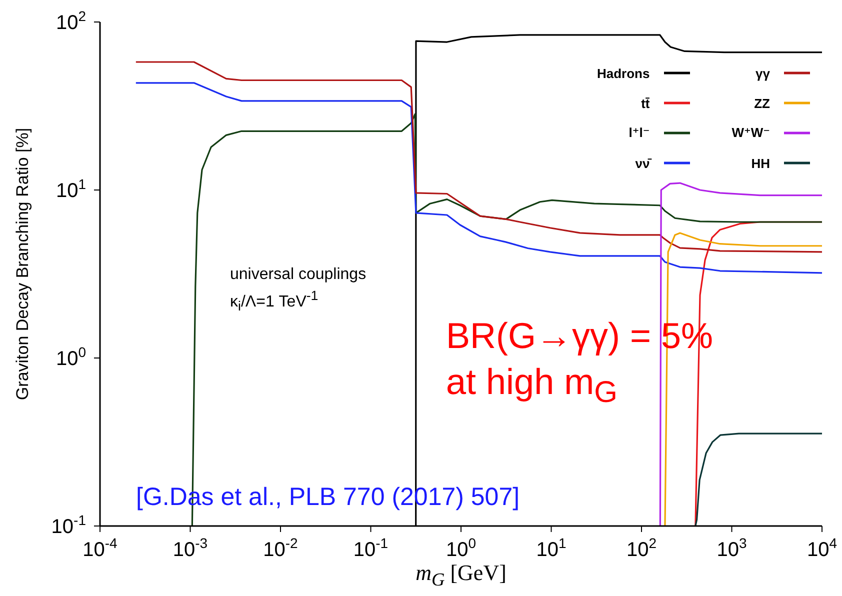  I want to click on y-tick-label: 10$^{2}$, so click(71, 21).